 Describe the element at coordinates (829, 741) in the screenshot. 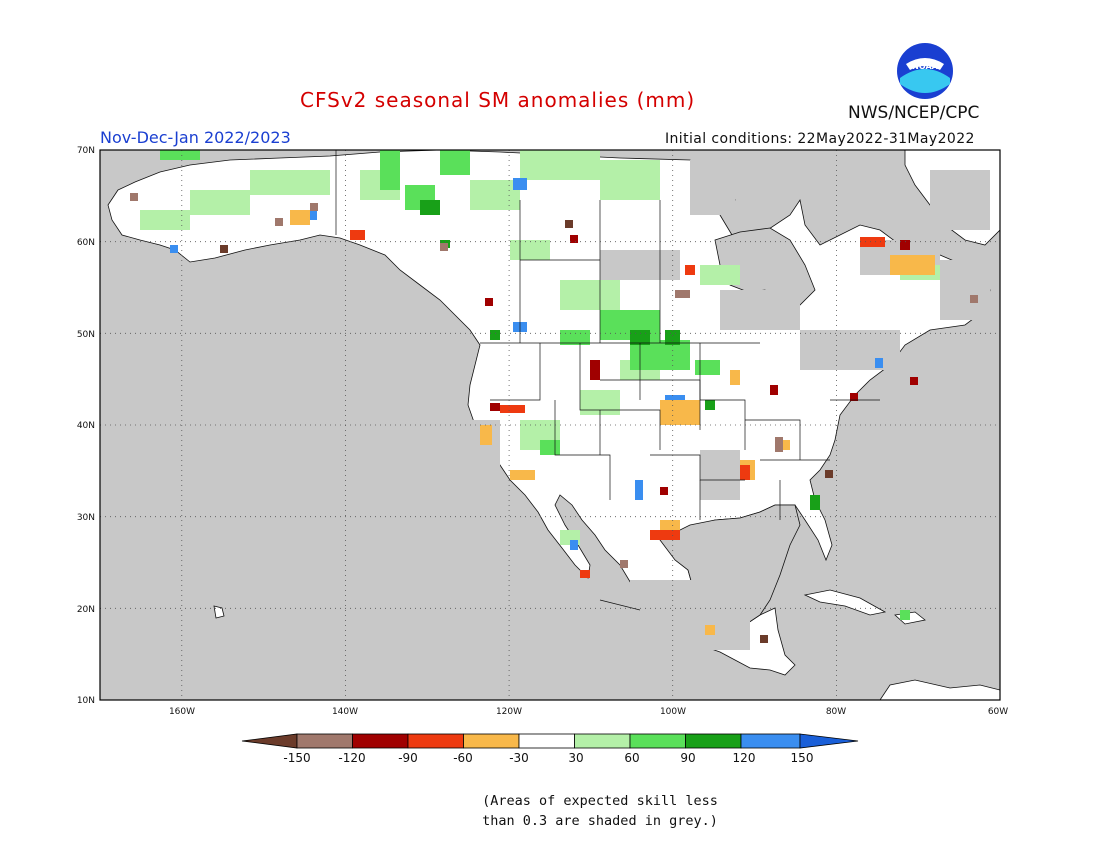

I see `colorbar-swatch-highest` at that location.